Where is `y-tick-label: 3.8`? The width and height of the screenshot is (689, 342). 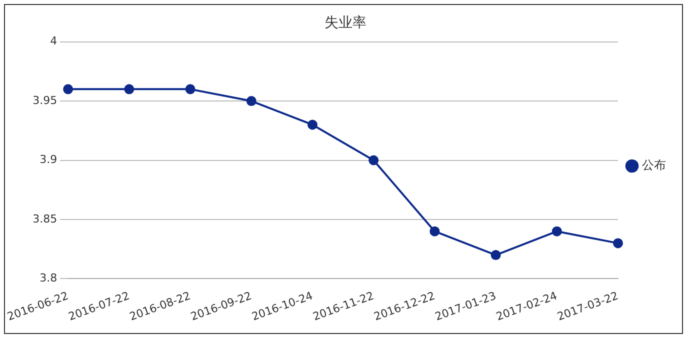
y-tick-label: 3.8 is located at coordinates (49, 278).